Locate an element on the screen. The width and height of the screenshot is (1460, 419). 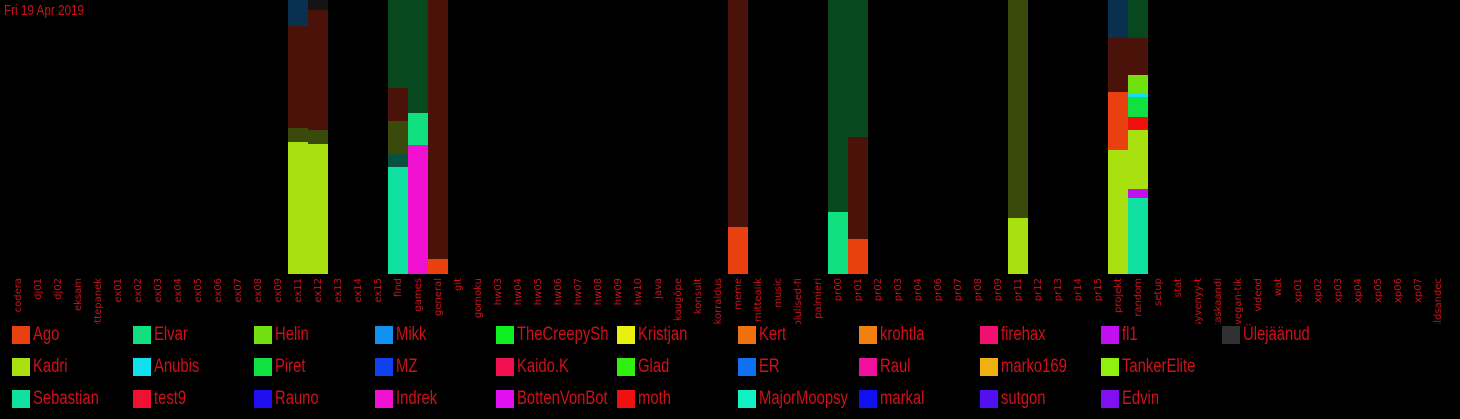
category-tick-label: setup is located at coordinates (1158, 292).